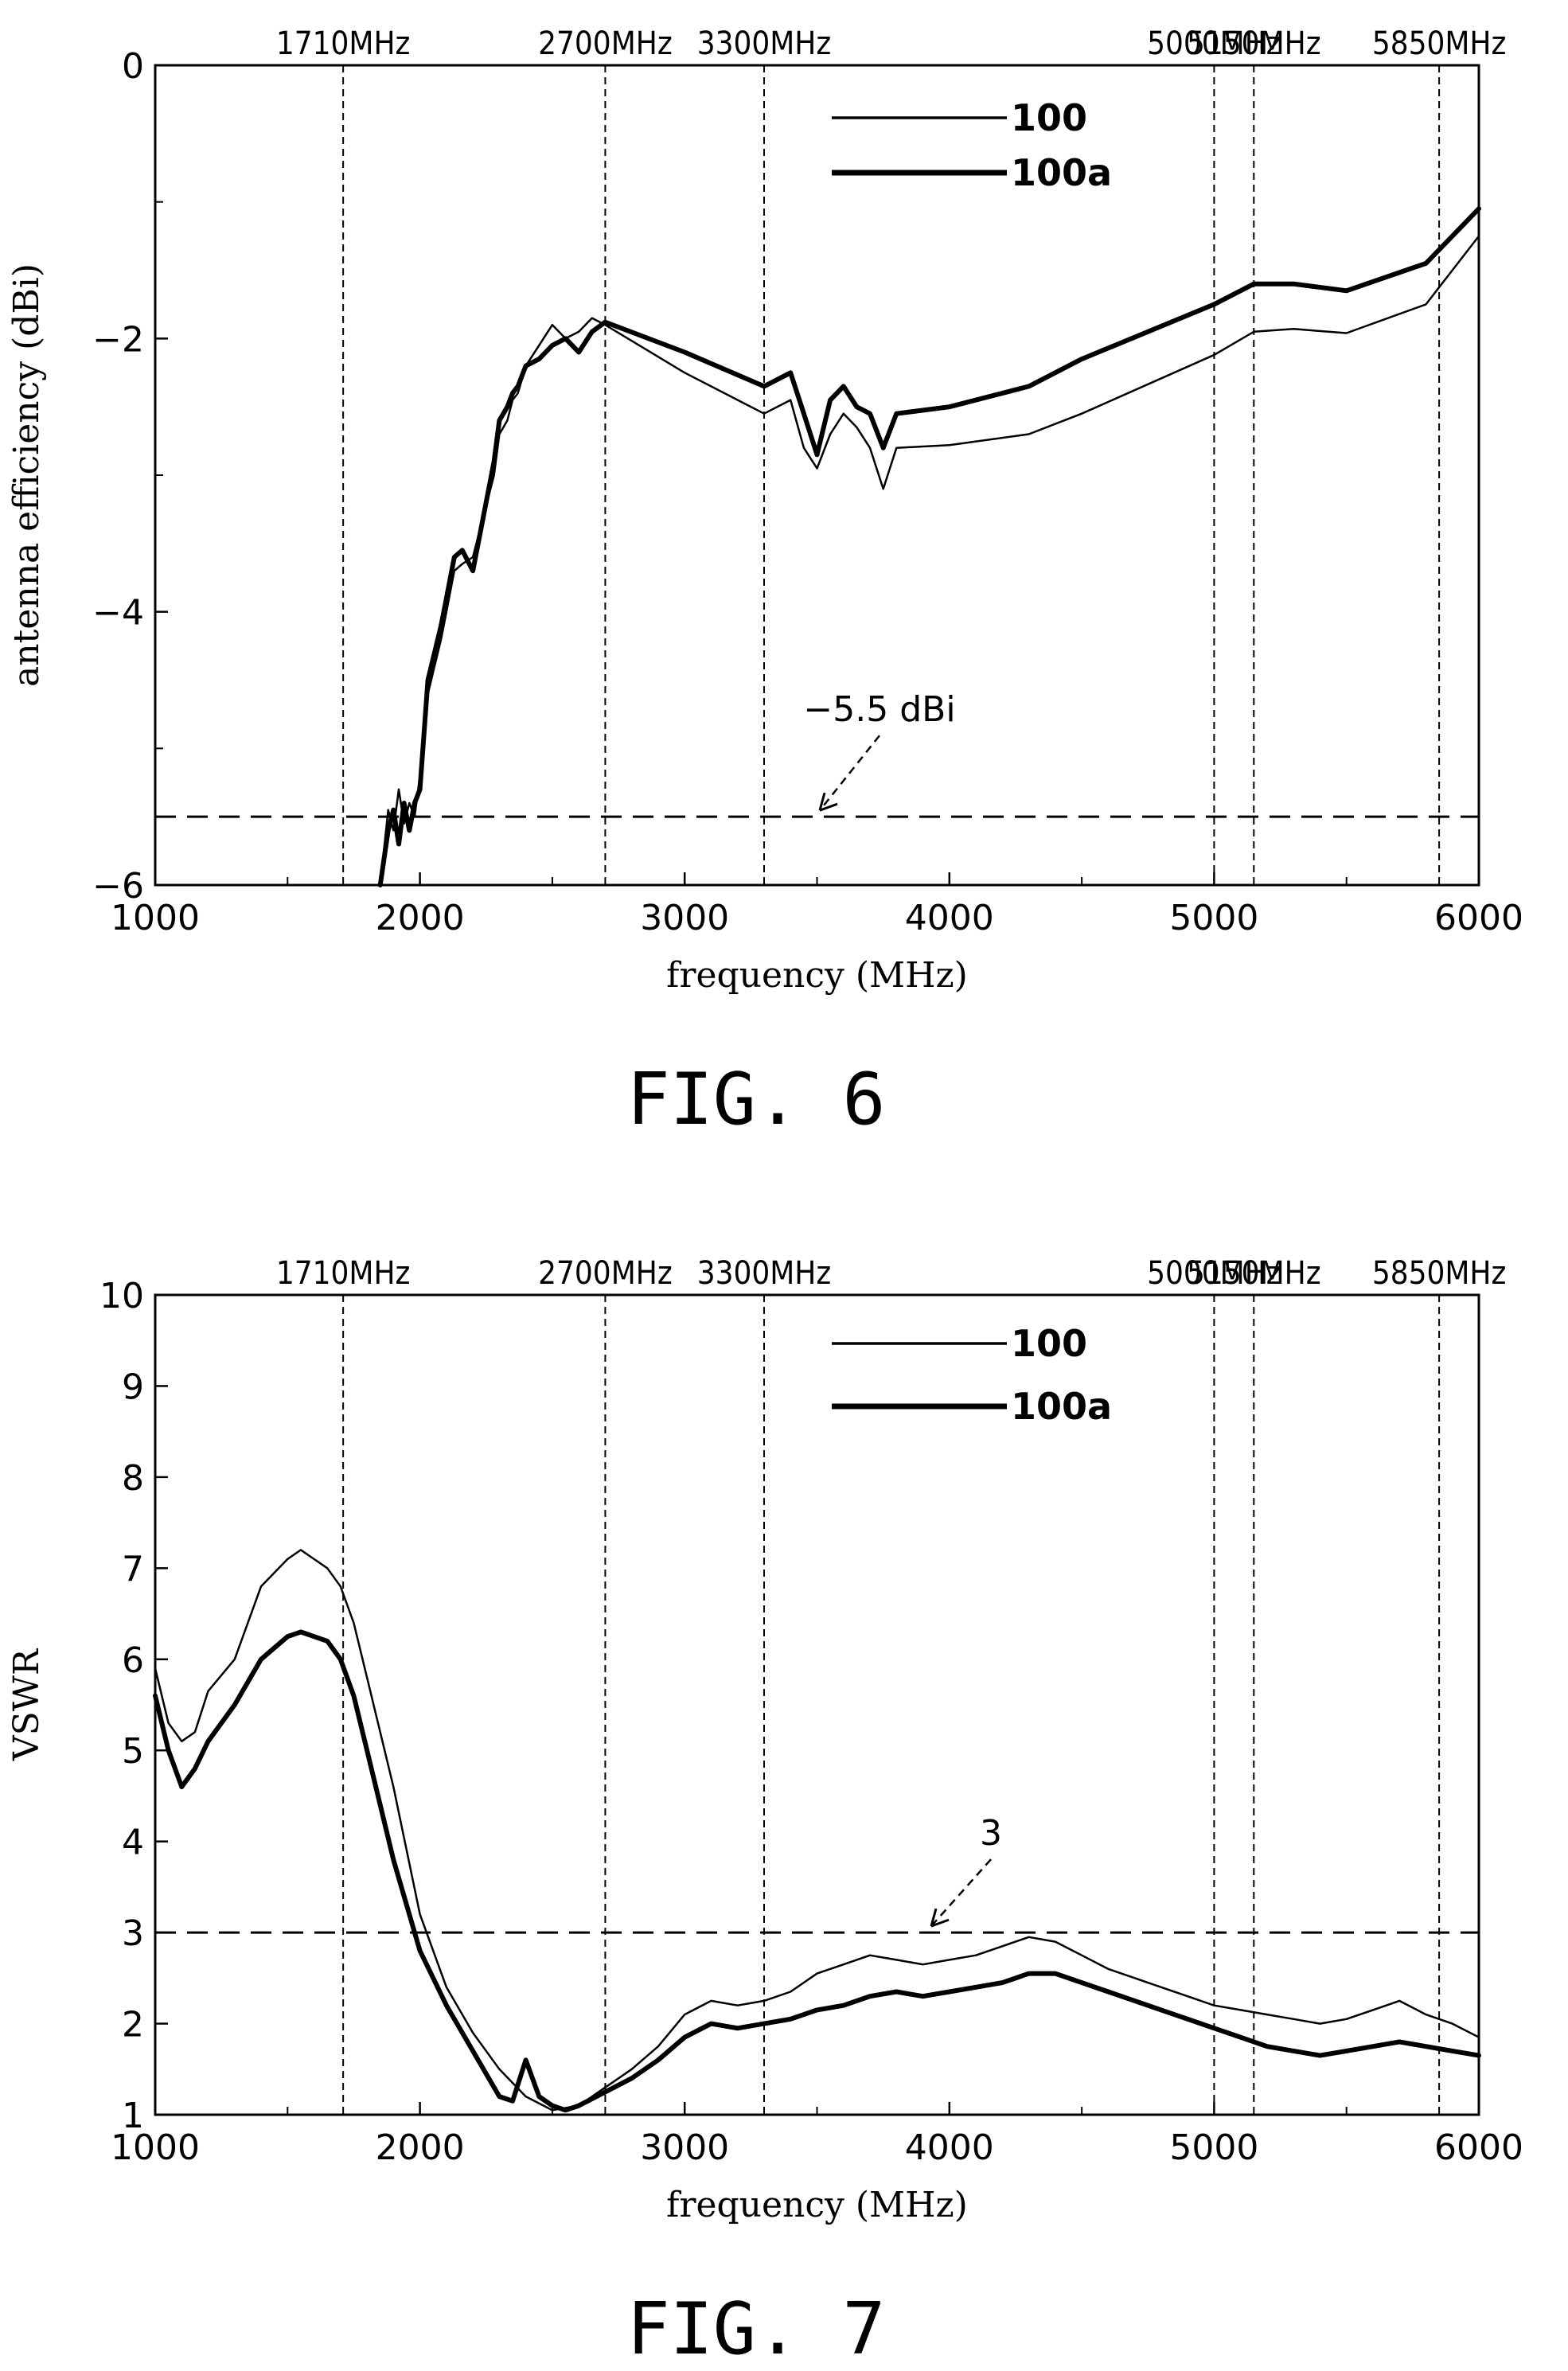 This screenshot has height=2371, width=1568. What do you see at coordinates (133, 1478) in the screenshot?
I see `y-tick-label: 8` at bounding box center [133, 1478].